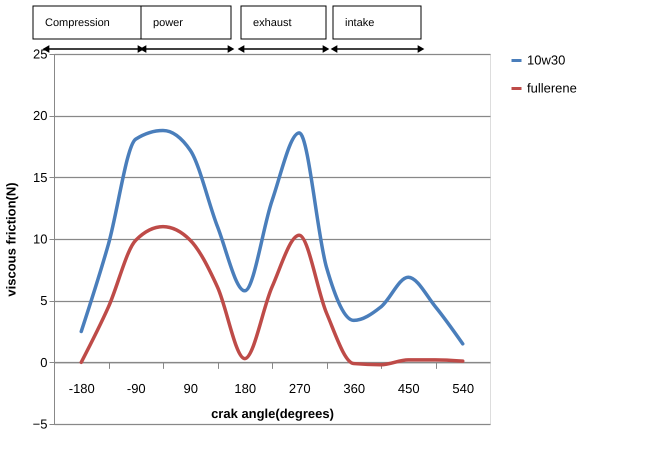 The width and height of the screenshot is (670, 455). I want to click on y-tick-label: 10, so click(40, 239).